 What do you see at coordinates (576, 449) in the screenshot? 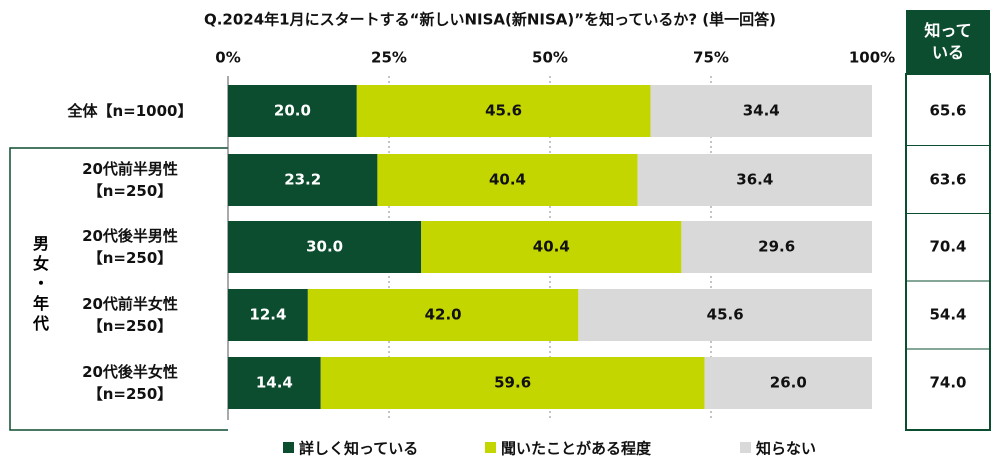
I see `legend-label: 聞いたことがある程度` at bounding box center [576, 449].